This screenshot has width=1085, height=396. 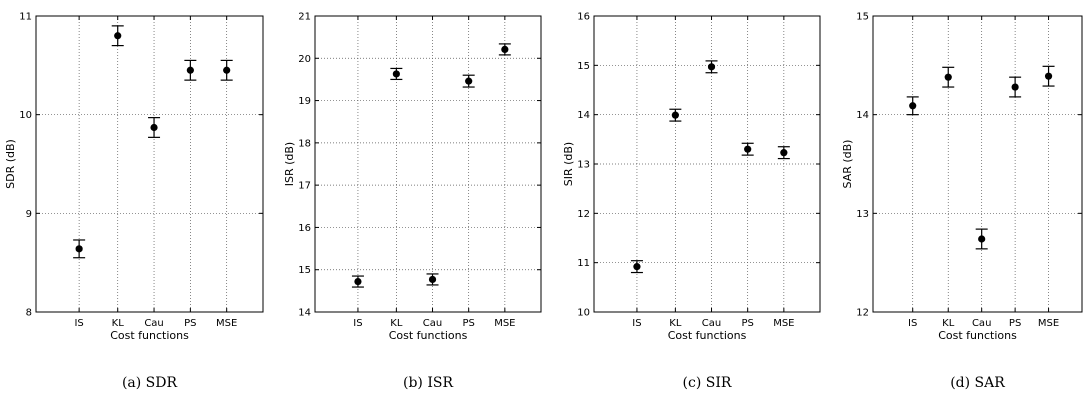 What do you see at coordinates (150, 383) in the screenshot?
I see `subfigure-caption: (a) SDR` at bounding box center [150, 383].